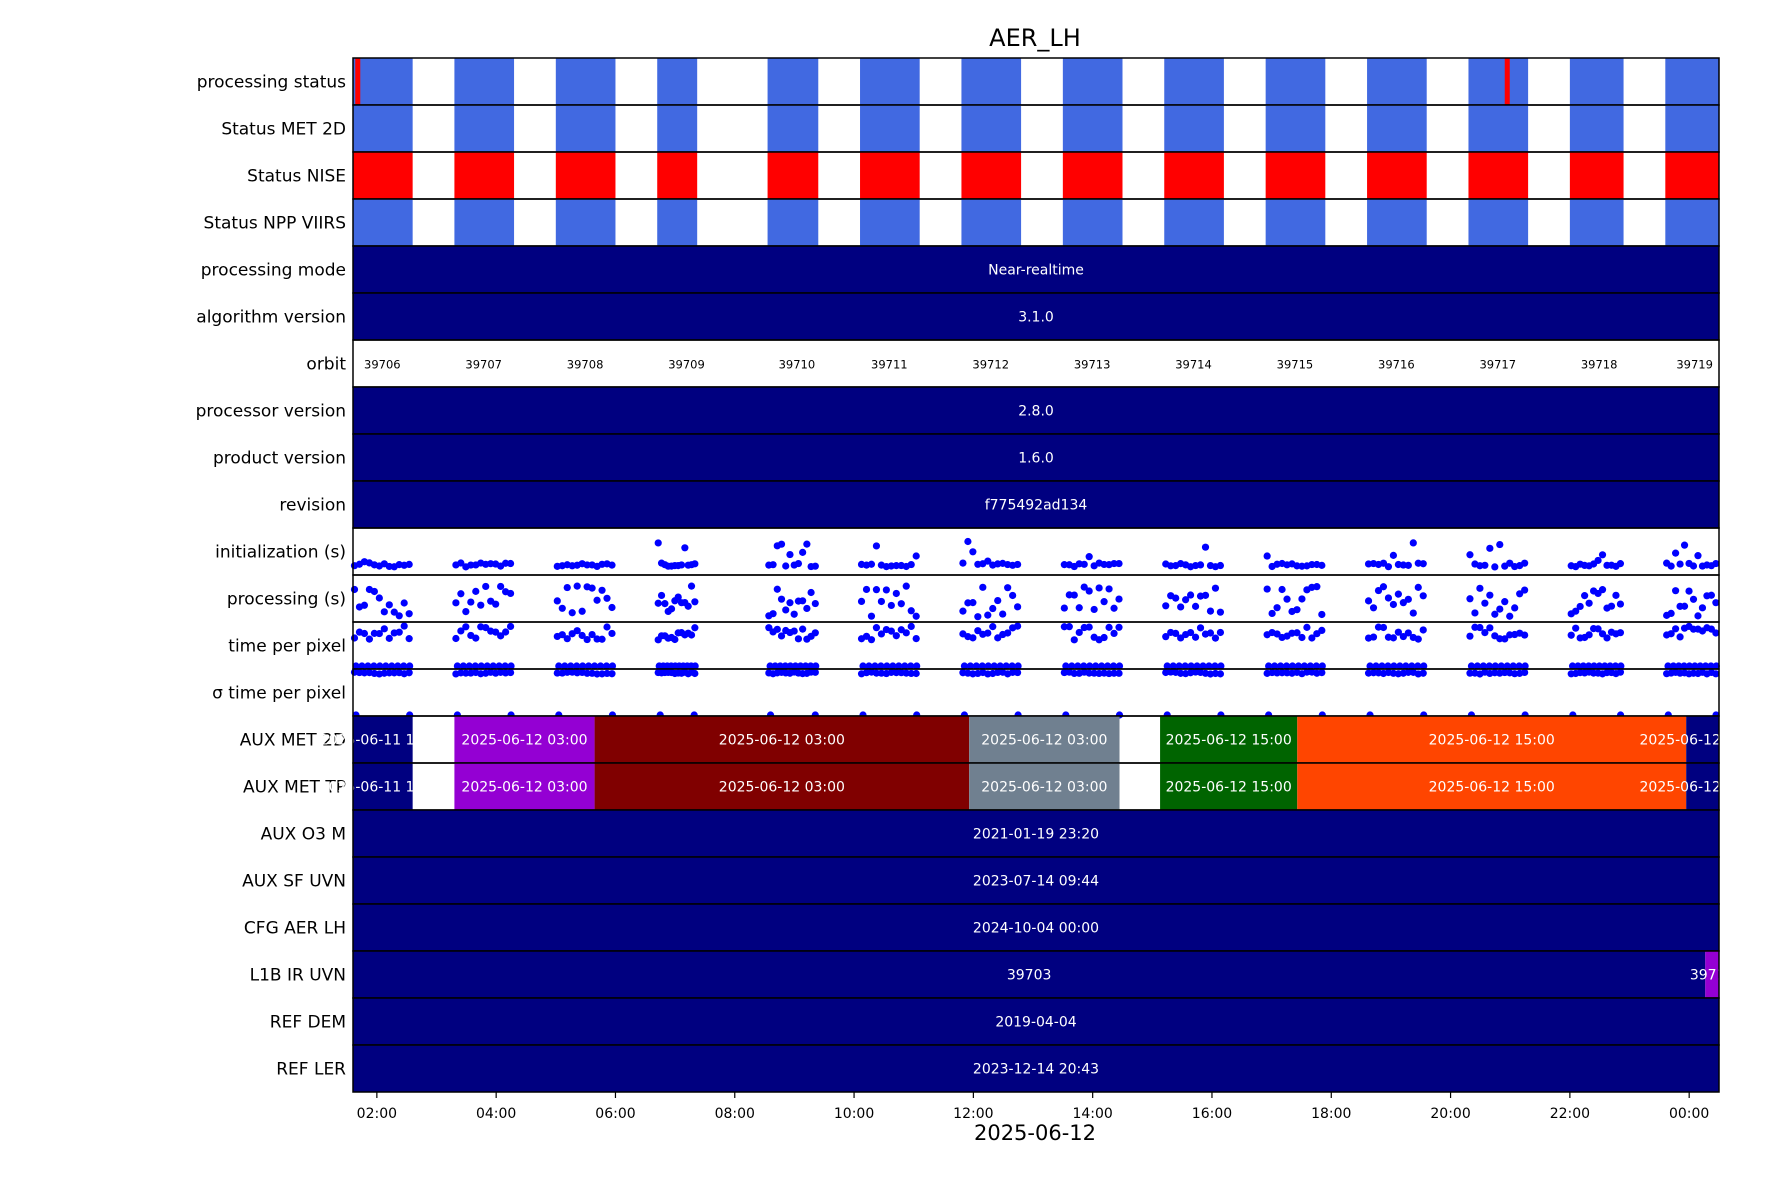  What do you see at coordinates (990, 365) in the screenshot?
I see `orbit-label: 39712` at bounding box center [990, 365].